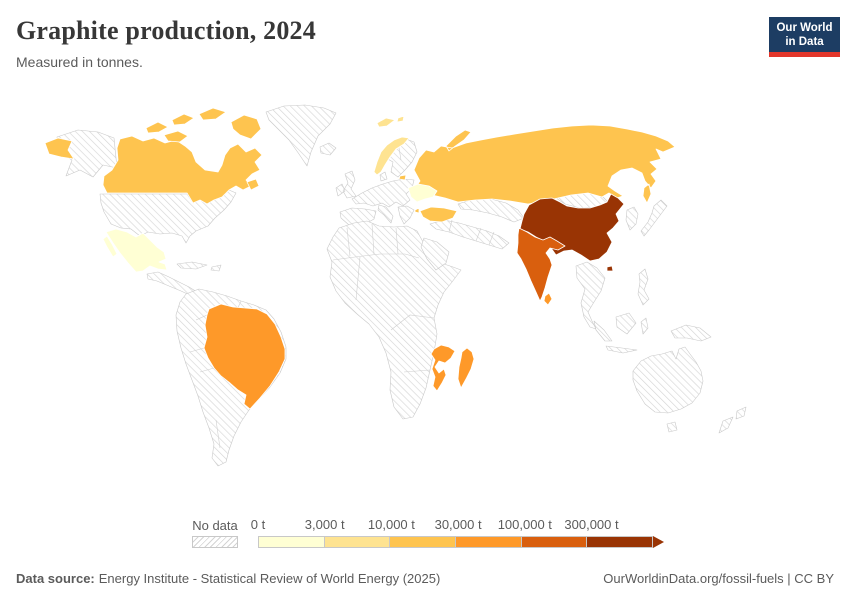 Image resolution: width=850 pixels, height=600 pixels. Describe the element at coordinates (215, 542) in the screenshot. I see `legend-no-data-swatch` at that location.